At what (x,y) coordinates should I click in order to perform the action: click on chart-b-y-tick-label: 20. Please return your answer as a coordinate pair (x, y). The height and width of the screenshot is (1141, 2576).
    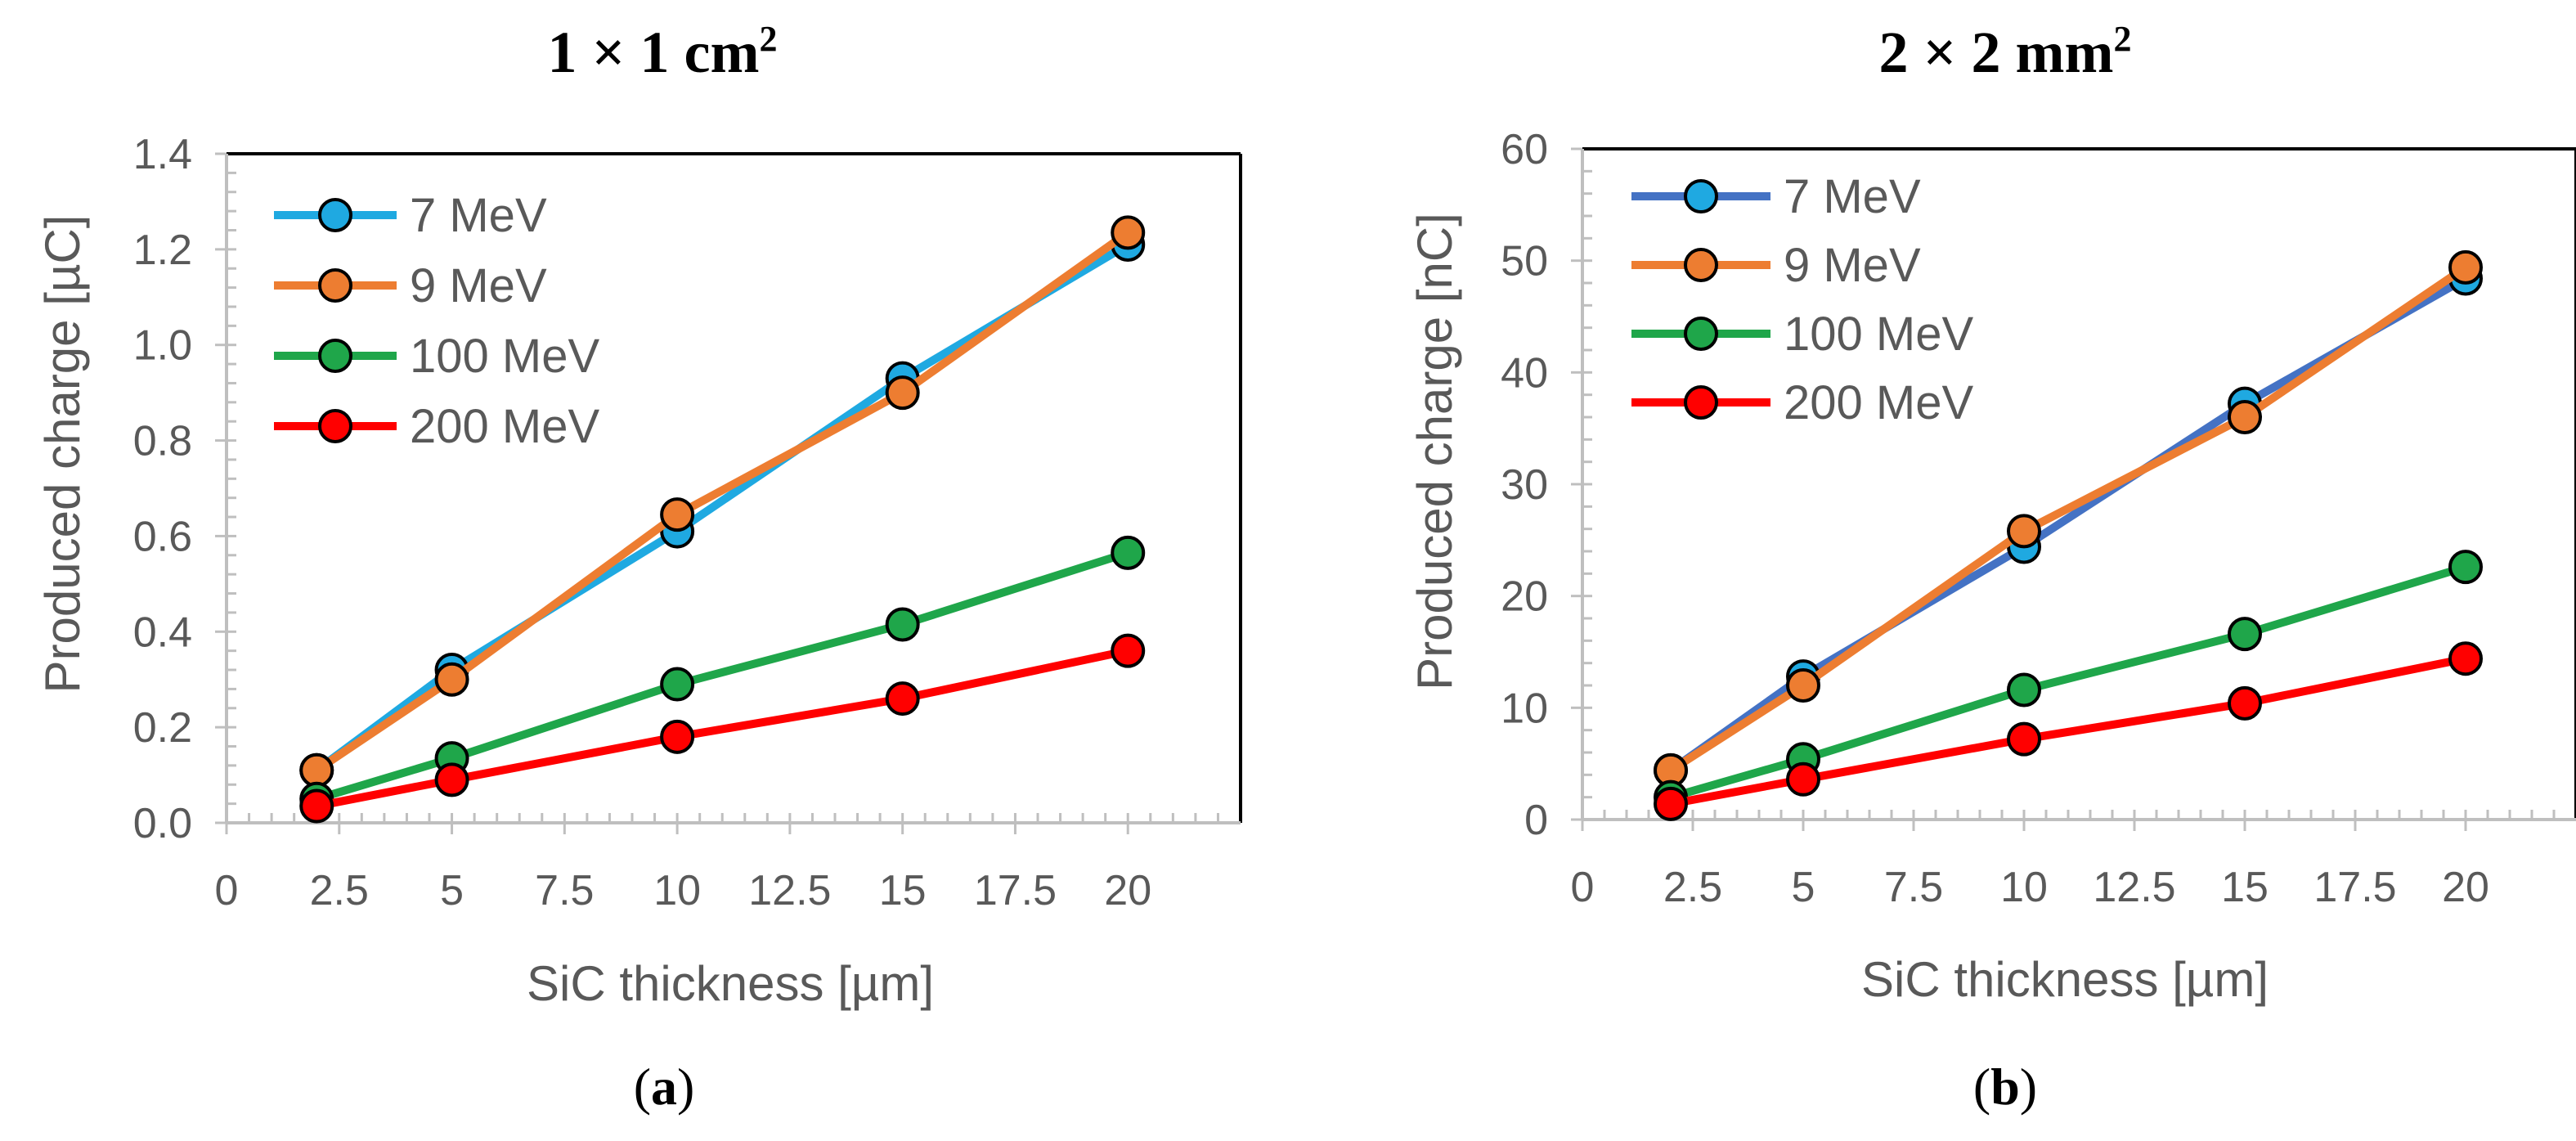
    Looking at the image, I should click on (1525, 597).